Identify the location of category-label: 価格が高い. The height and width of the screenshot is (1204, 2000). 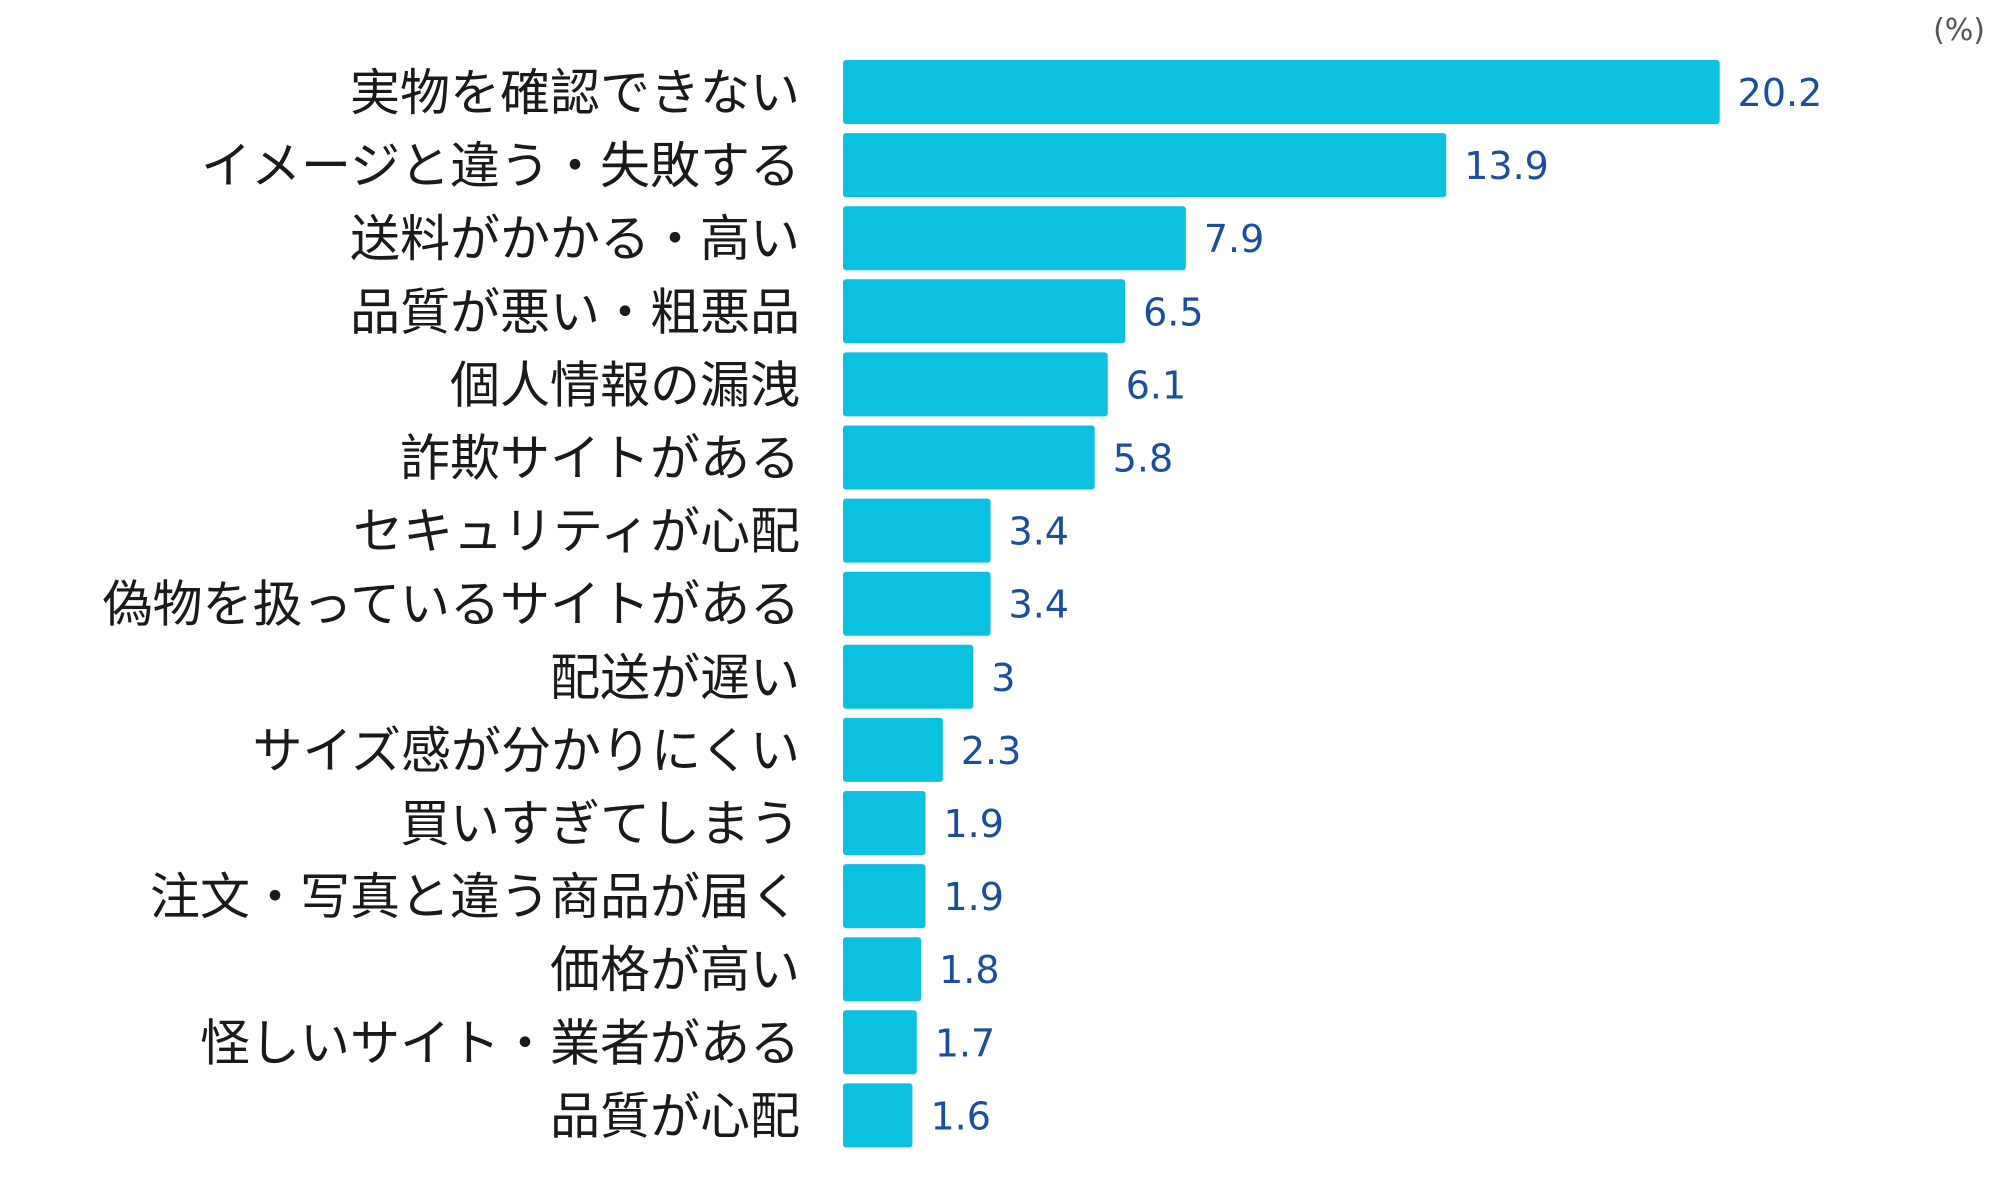
(675, 970).